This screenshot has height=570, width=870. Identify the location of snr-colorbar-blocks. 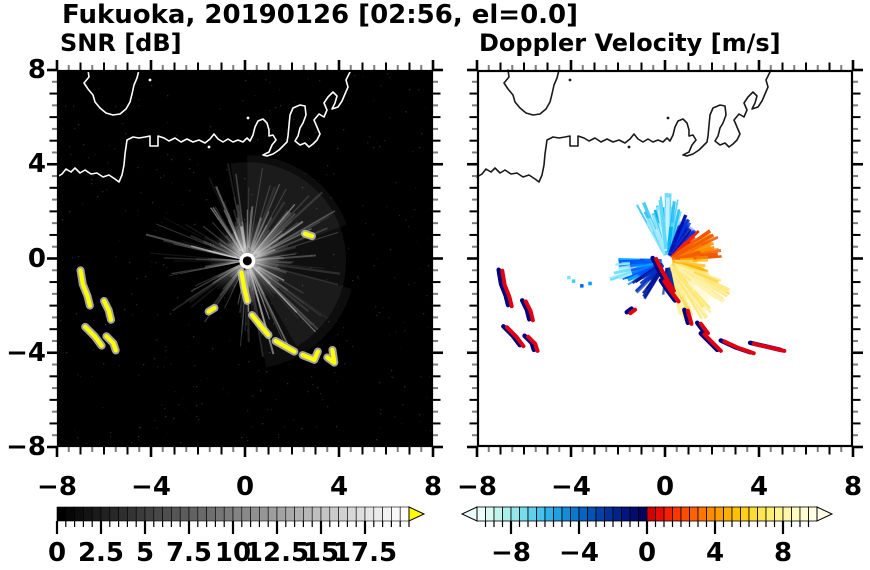
(233, 514).